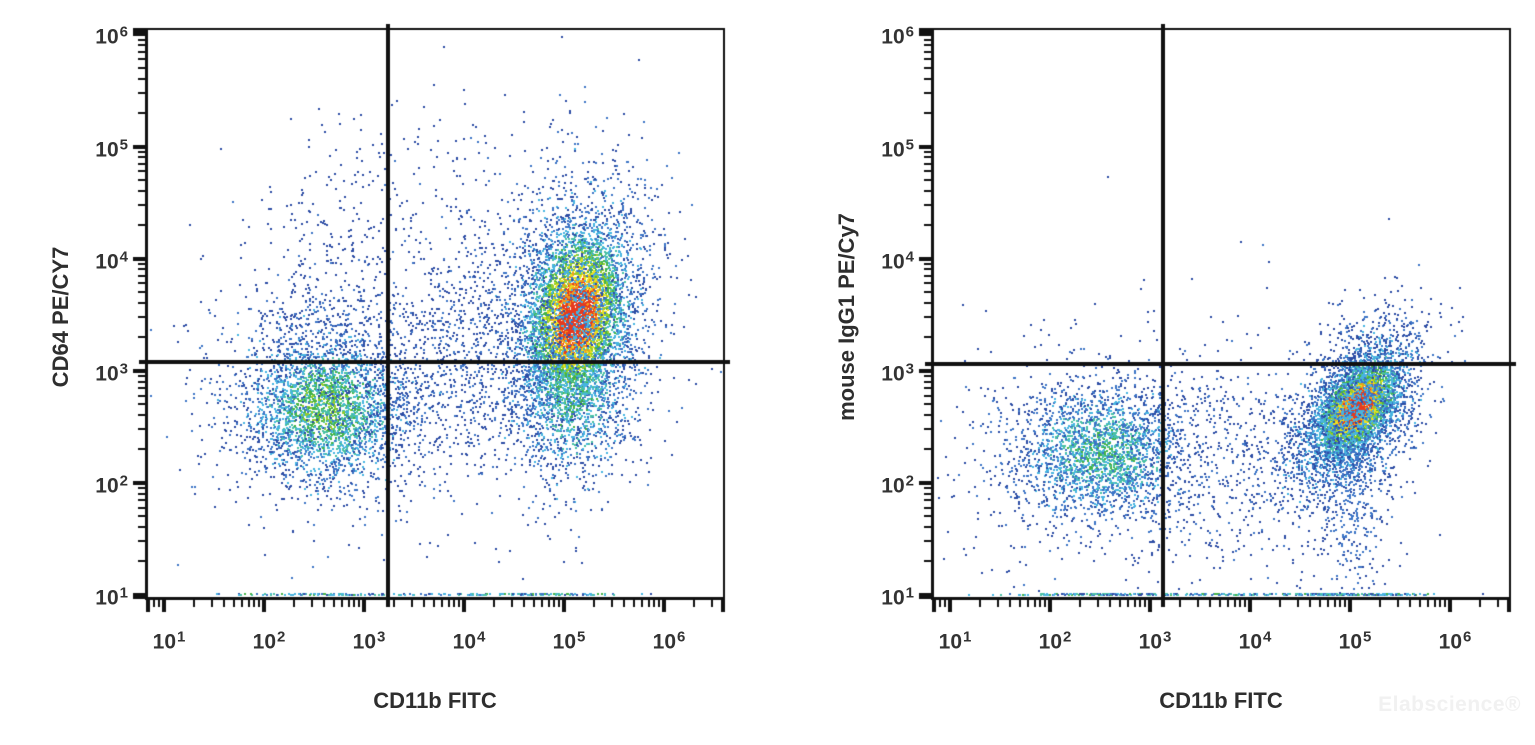 This screenshot has height=745, width=1535. I want to click on watermark: Elabscience®, so click(1449, 704).